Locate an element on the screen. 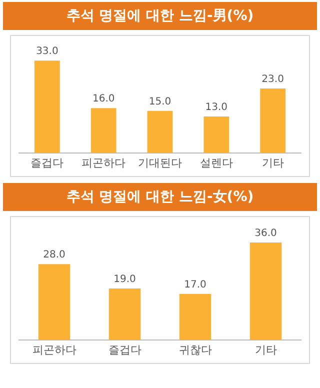 This screenshot has height=388, width=320. chart-title: 추석 명절에 대한 느낌-男(%) is located at coordinates (160, 16).